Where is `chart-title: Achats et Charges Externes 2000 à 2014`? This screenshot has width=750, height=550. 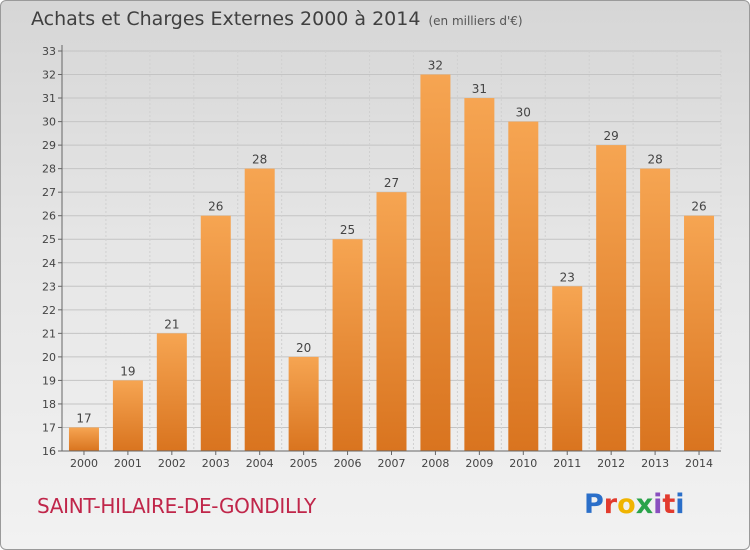
chart-title: Achats et Charges Externes 2000 à 2014 is located at coordinates (226, 19).